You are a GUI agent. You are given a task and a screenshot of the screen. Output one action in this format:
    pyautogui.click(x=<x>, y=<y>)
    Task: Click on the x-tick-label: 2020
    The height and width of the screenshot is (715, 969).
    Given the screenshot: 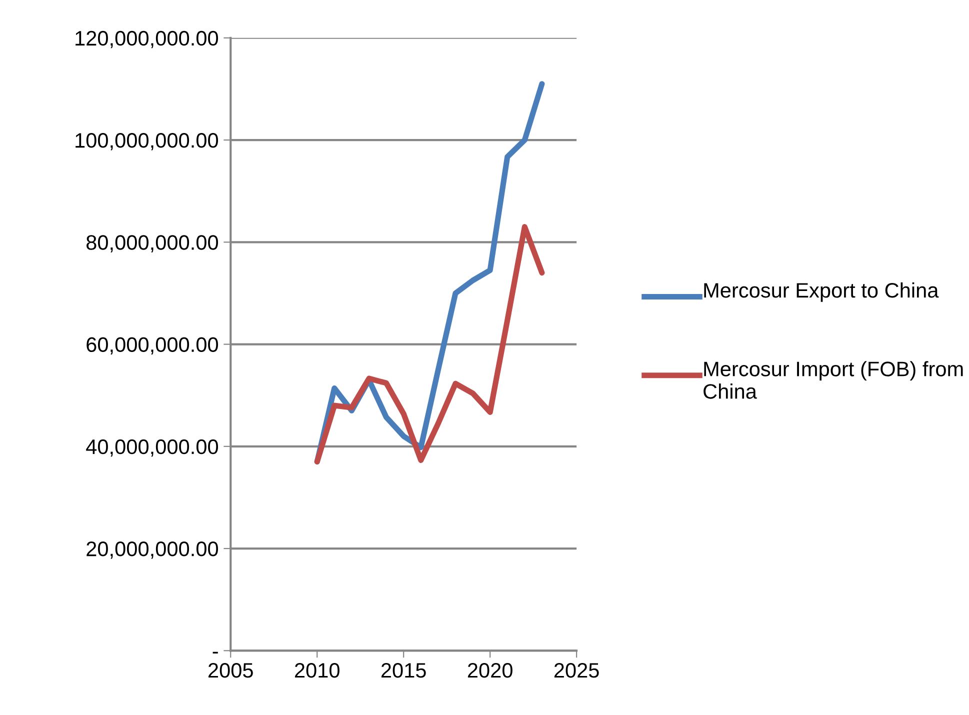 What is the action you would take?
    pyautogui.click(x=490, y=670)
    